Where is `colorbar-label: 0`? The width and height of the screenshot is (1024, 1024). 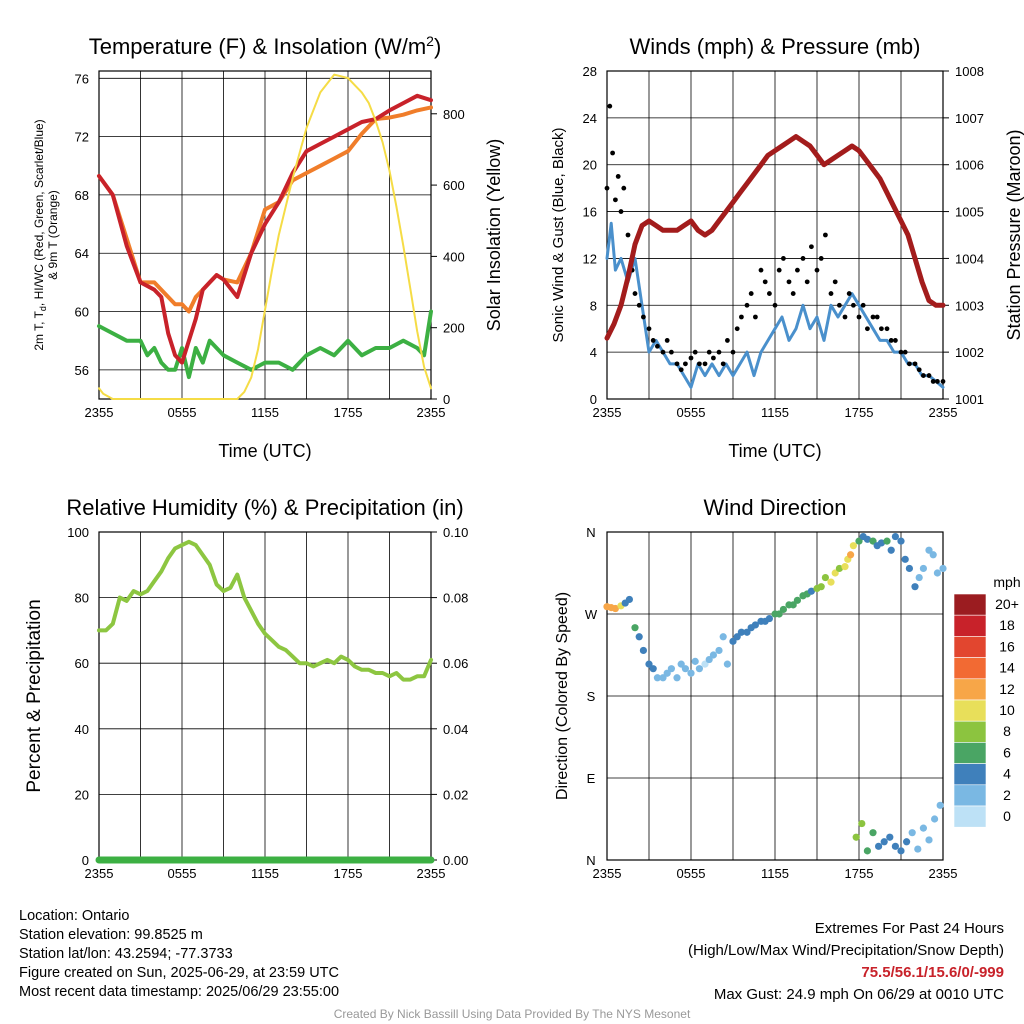 colorbar-label: 0 is located at coordinates (1007, 816).